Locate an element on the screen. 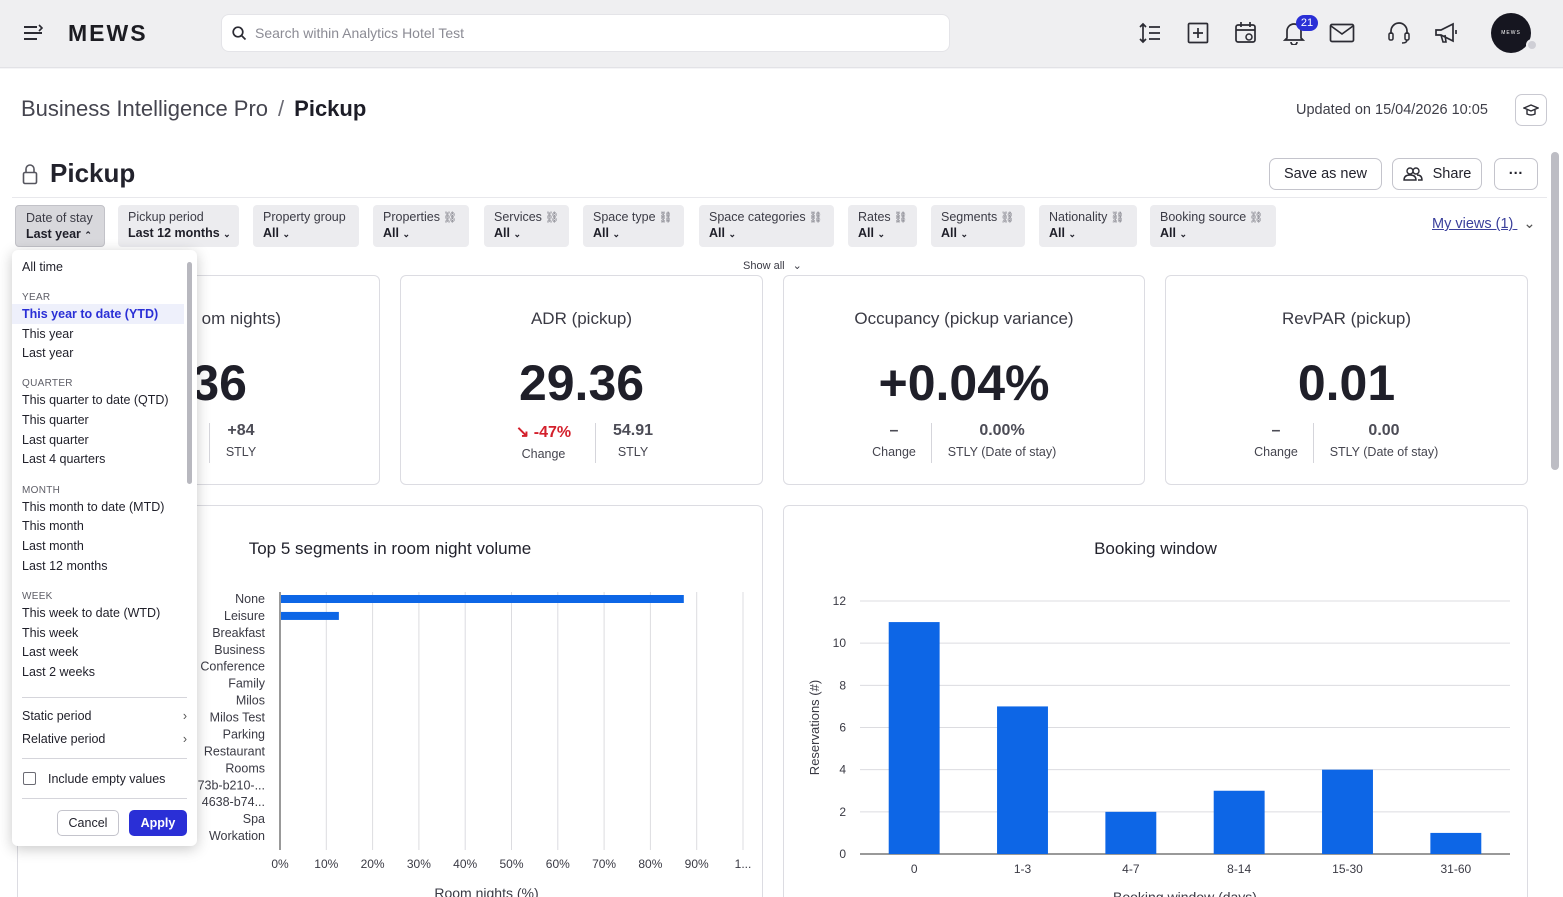  report-title: Pickup is located at coordinates (93, 173).